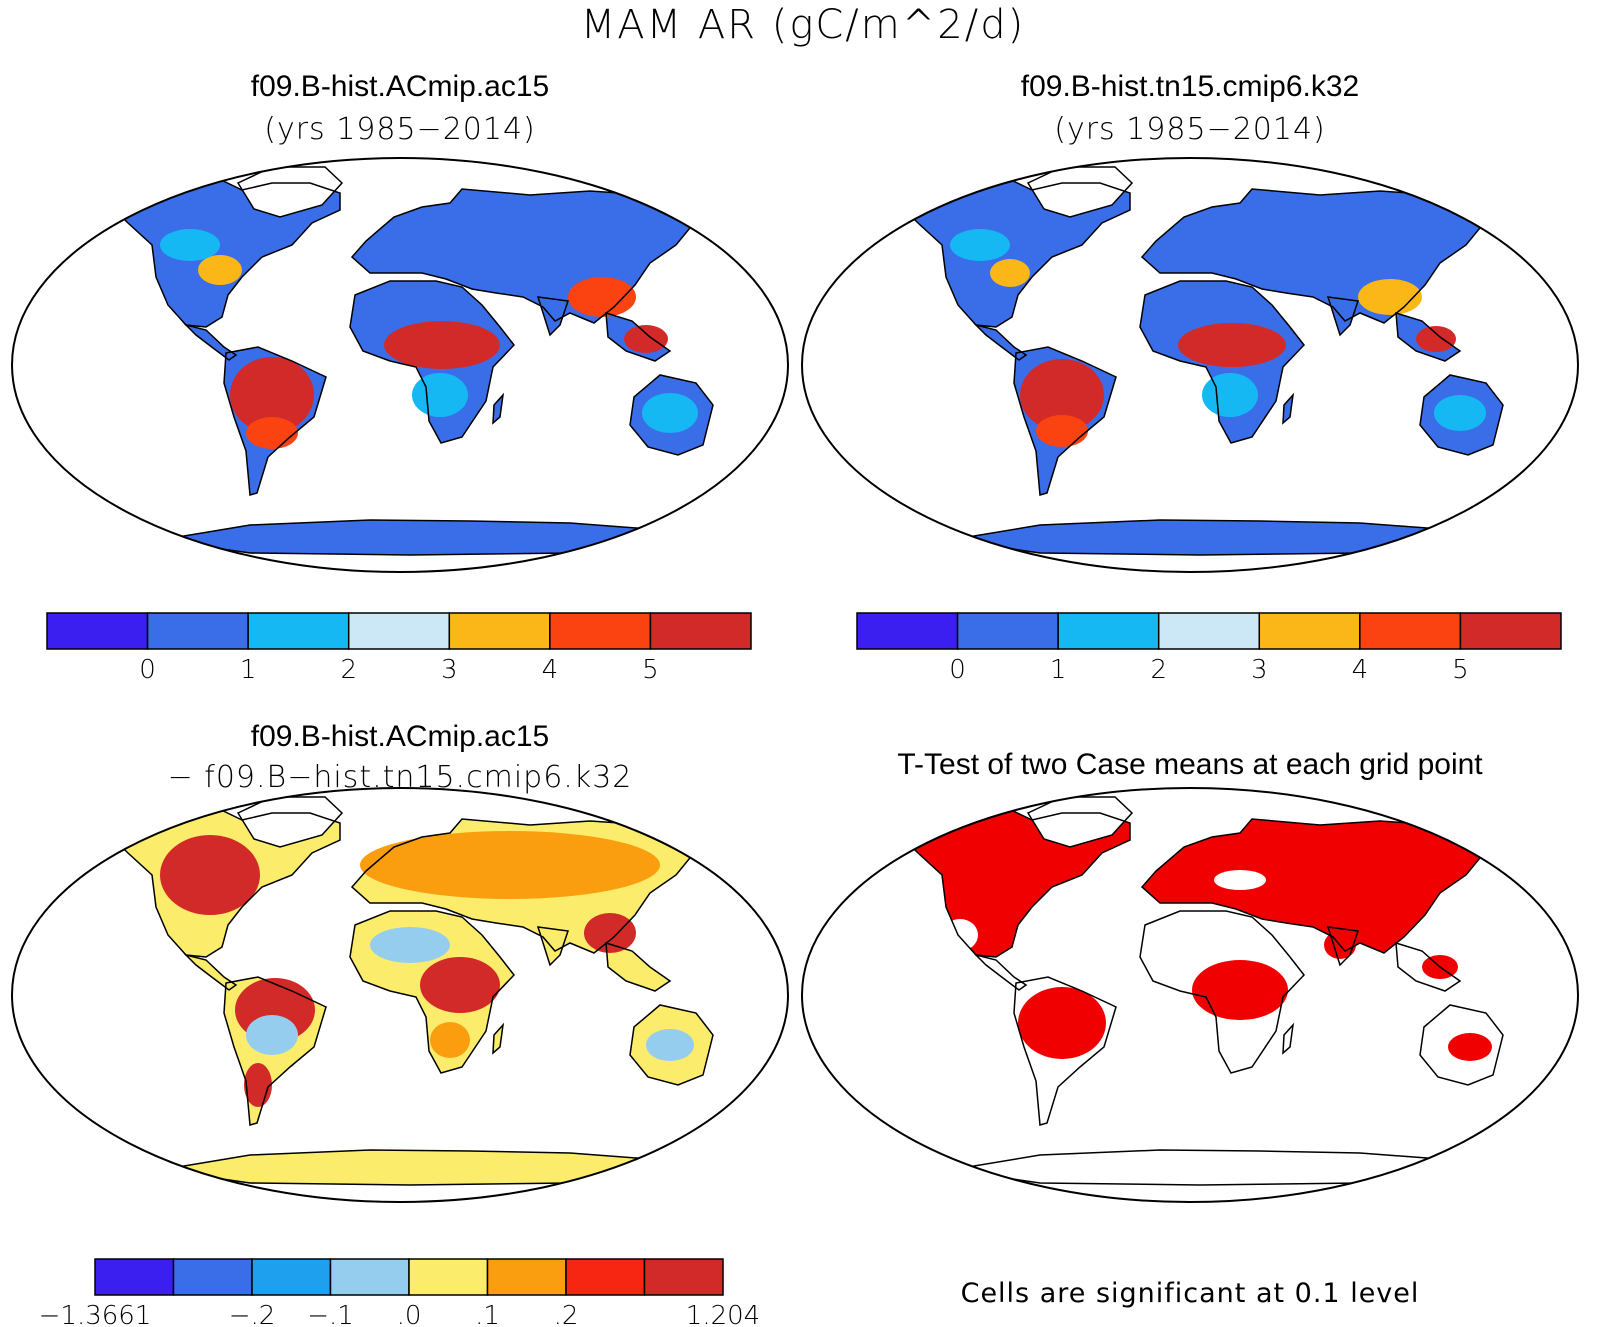 This screenshot has height=1327, width=1606. What do you see at coordinates (566, 1314) in the screenshot?
I see `colorbar-tick-label: .2` at bounding box center [566, 1314].